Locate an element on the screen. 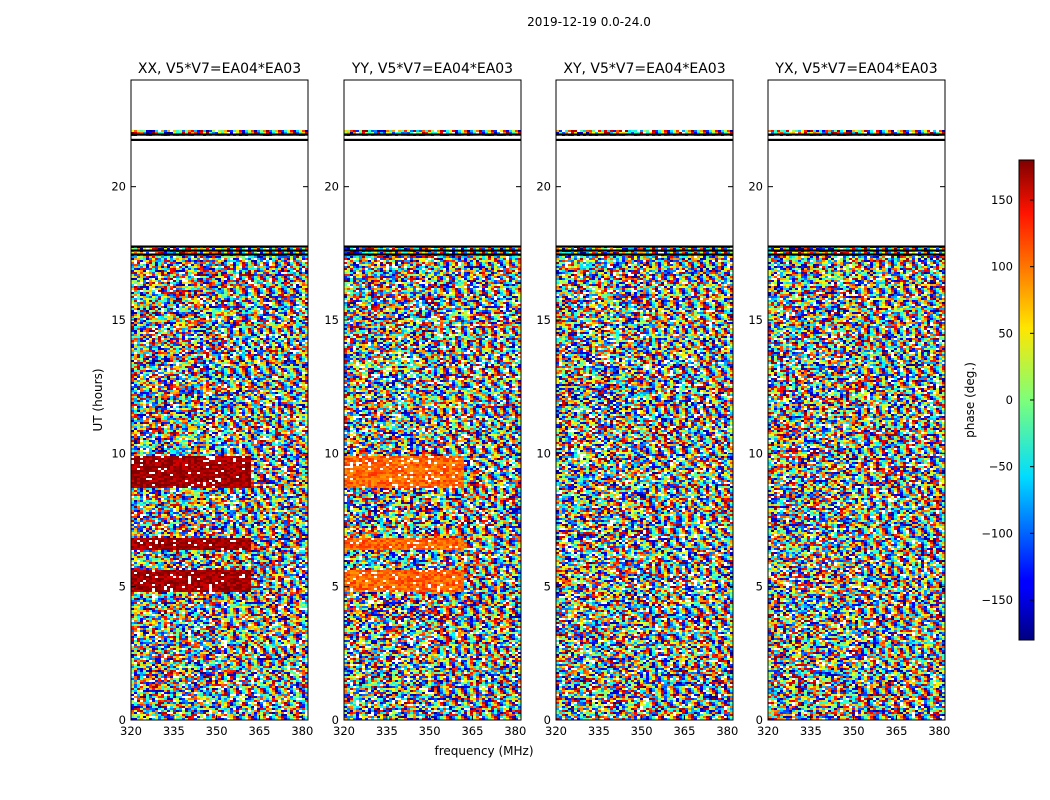  colorbar-tick-label: −100 is located at coordinates (997, 533).